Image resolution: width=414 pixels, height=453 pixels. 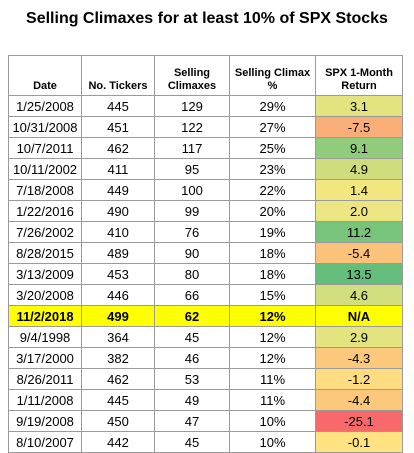 I want to click on cell-date: 9/4/1998, so click(x=45, y=337).